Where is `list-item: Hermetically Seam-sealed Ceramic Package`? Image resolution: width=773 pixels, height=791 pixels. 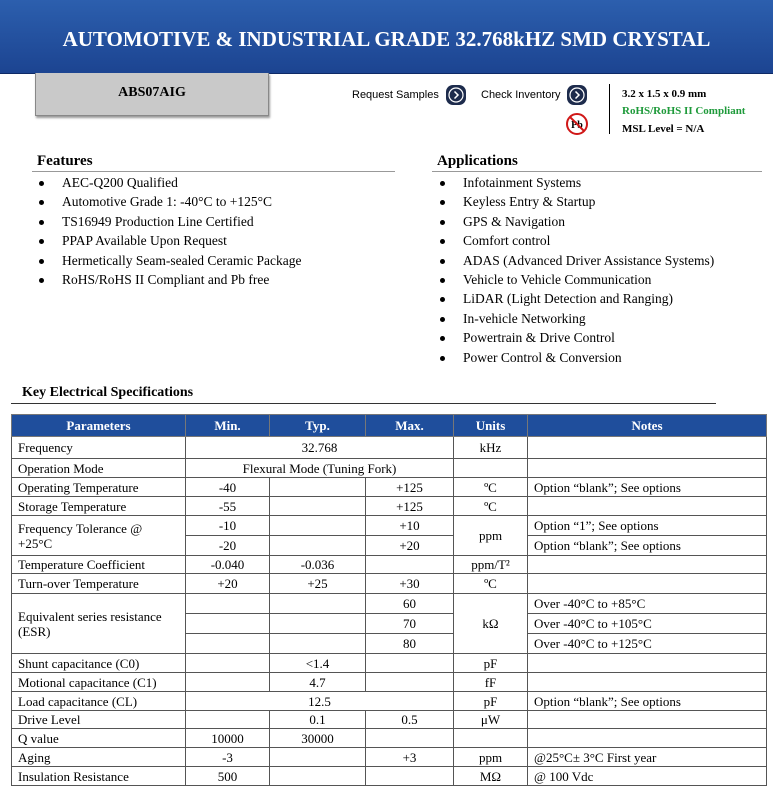
list-item: Hermetically Seam-sealed Ceramic Package is located at coordinates (169, 260).